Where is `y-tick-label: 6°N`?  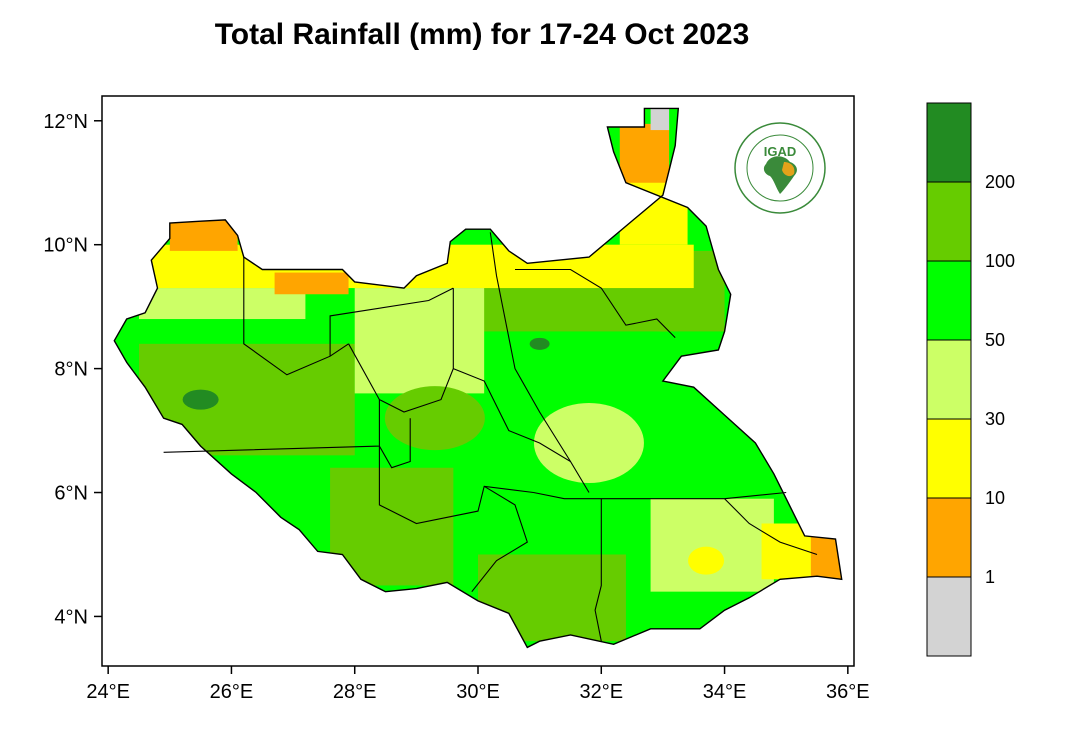 y-tick-label: 6°N is located at coordinates (71, 494).